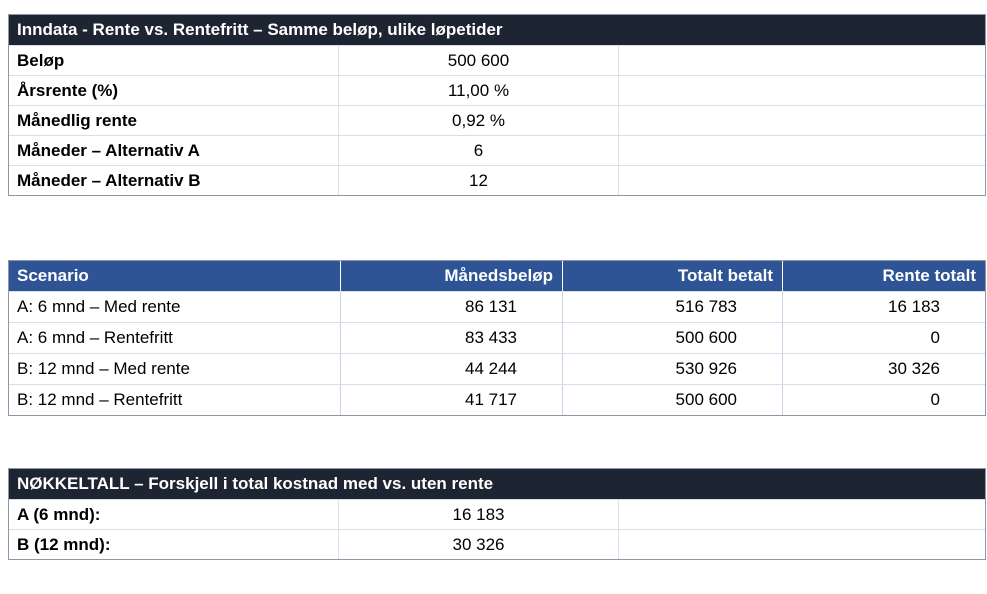 This screenshot has width=987, height=594. I want to click on header-cell-total: Totalt betalt, so click(673, 276).